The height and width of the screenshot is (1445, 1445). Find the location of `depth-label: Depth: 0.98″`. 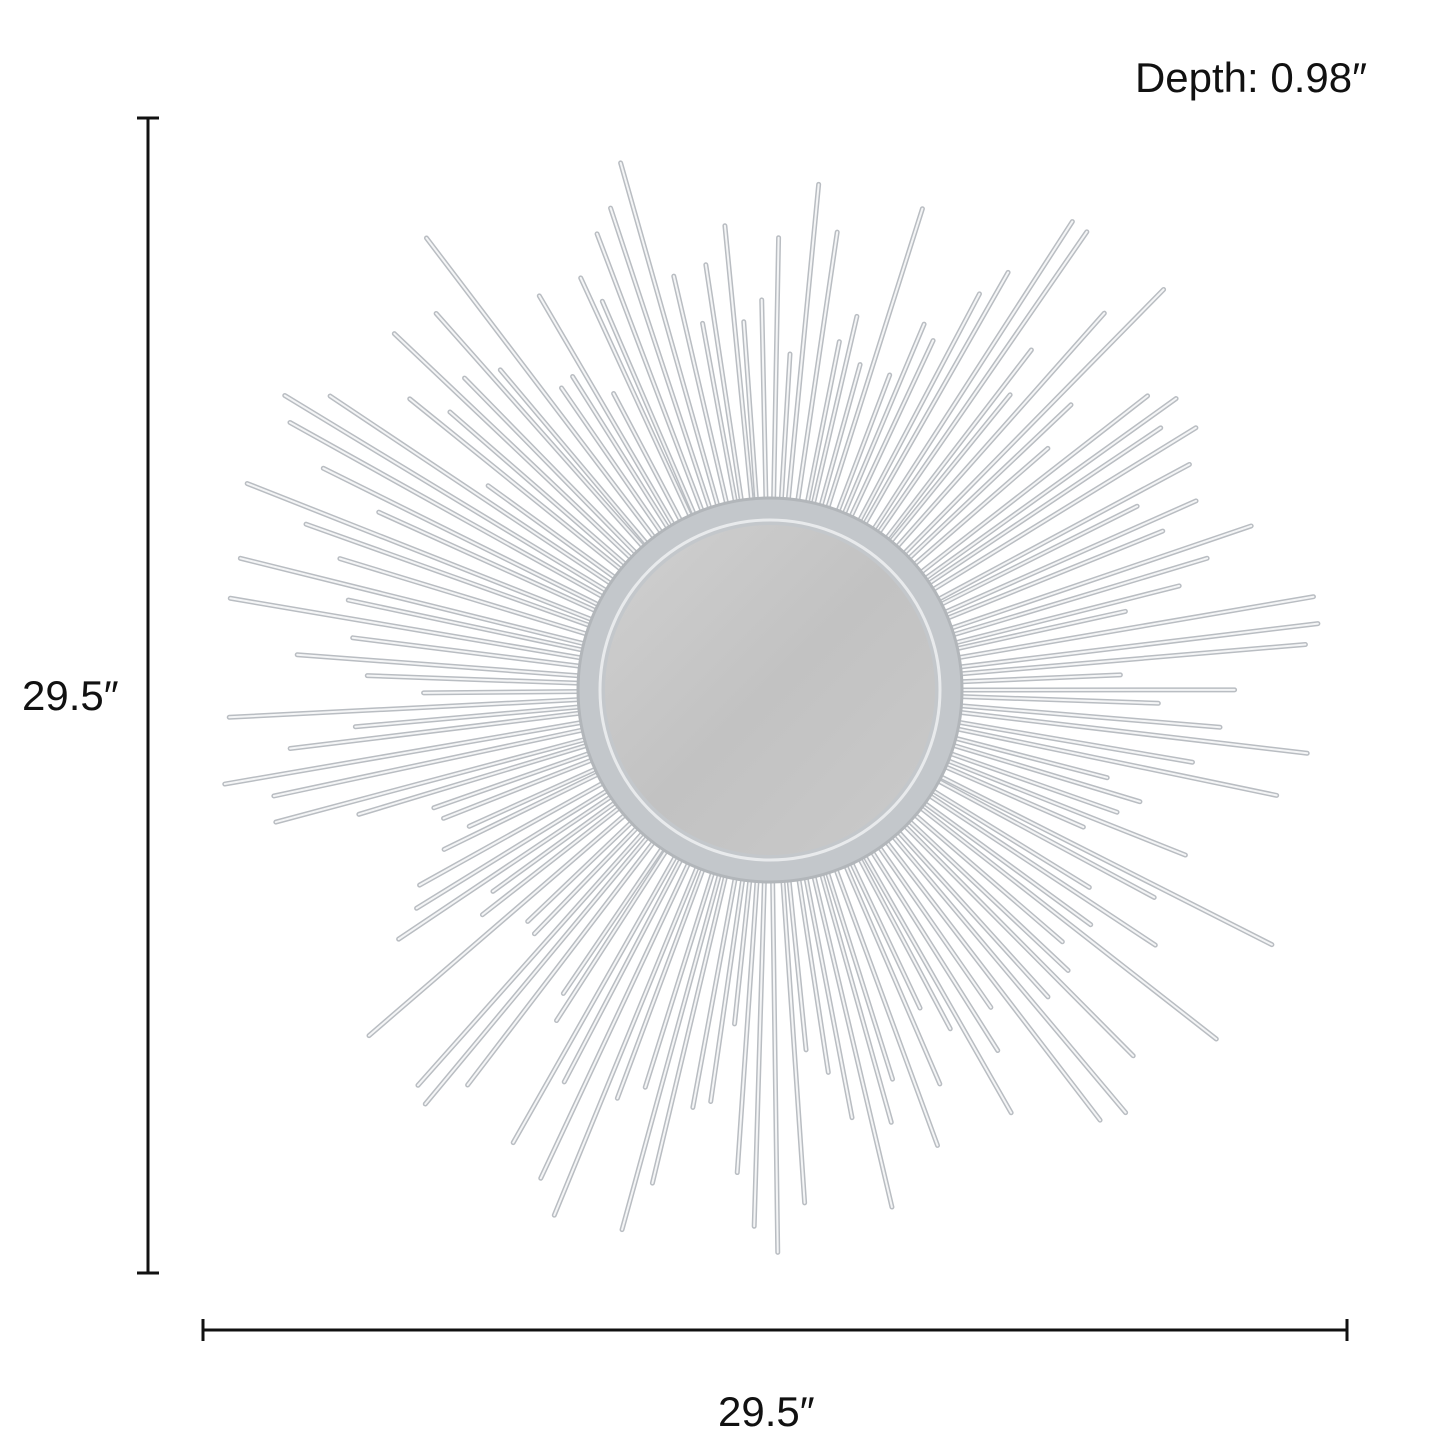

depth-label: Depth: 0.98″ is located at coordinates (1250, 77).